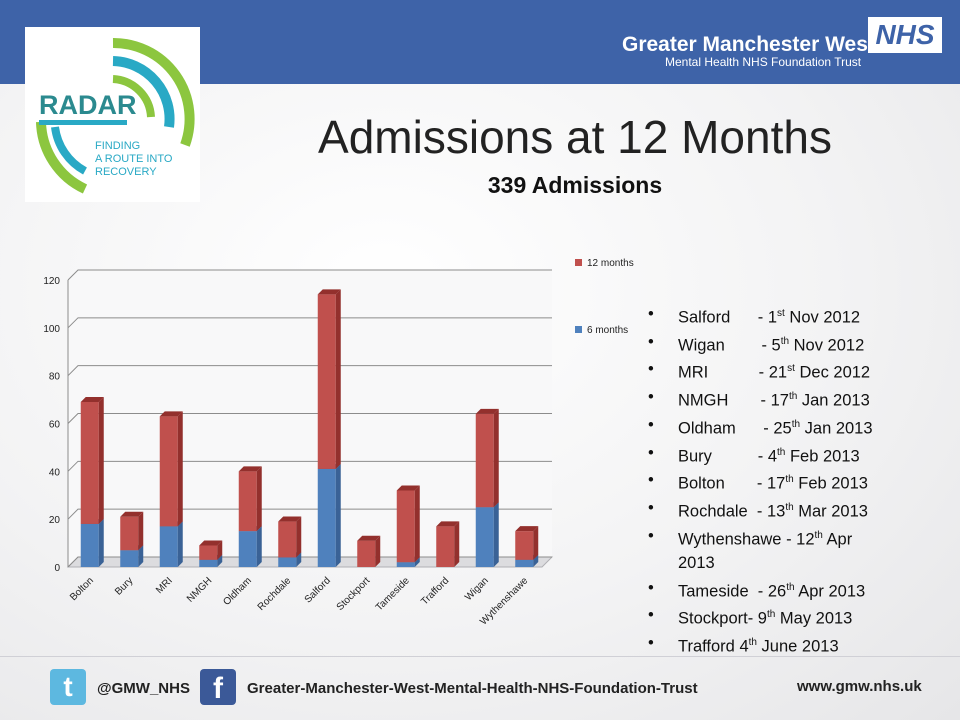 Image resolution: width=960 pixels, height=720 pixels. What do you see at coordinates (732, 511) in the screenshot?
I see `go-live-date-text: Rochdale - 13` at bounding box center [732, 511].